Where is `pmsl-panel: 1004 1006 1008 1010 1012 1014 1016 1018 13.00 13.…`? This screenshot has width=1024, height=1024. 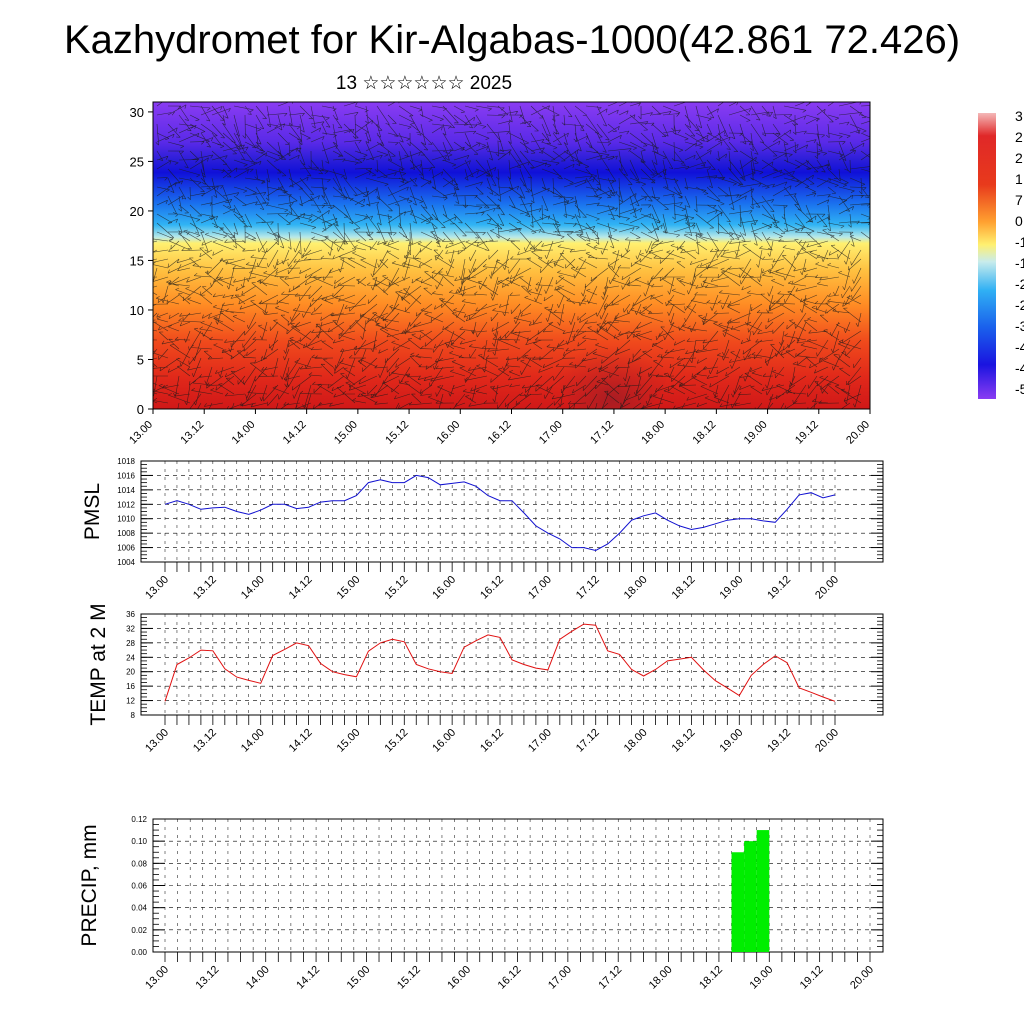 pmsl-panel: 1004 1006 1008 1010 1012 1014 1016 1018 13.00 13.… is located at coordinates (482, 529).